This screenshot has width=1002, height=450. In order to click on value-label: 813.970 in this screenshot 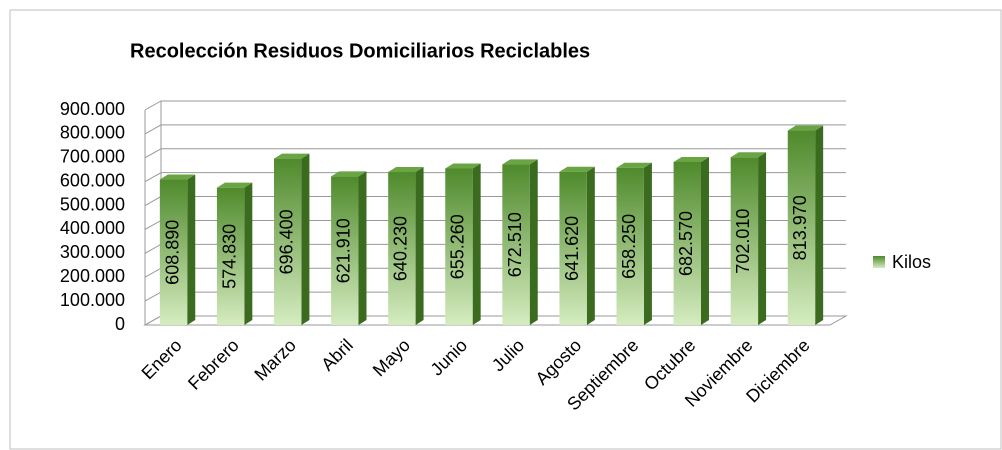, I will do `click(800, 227)`.